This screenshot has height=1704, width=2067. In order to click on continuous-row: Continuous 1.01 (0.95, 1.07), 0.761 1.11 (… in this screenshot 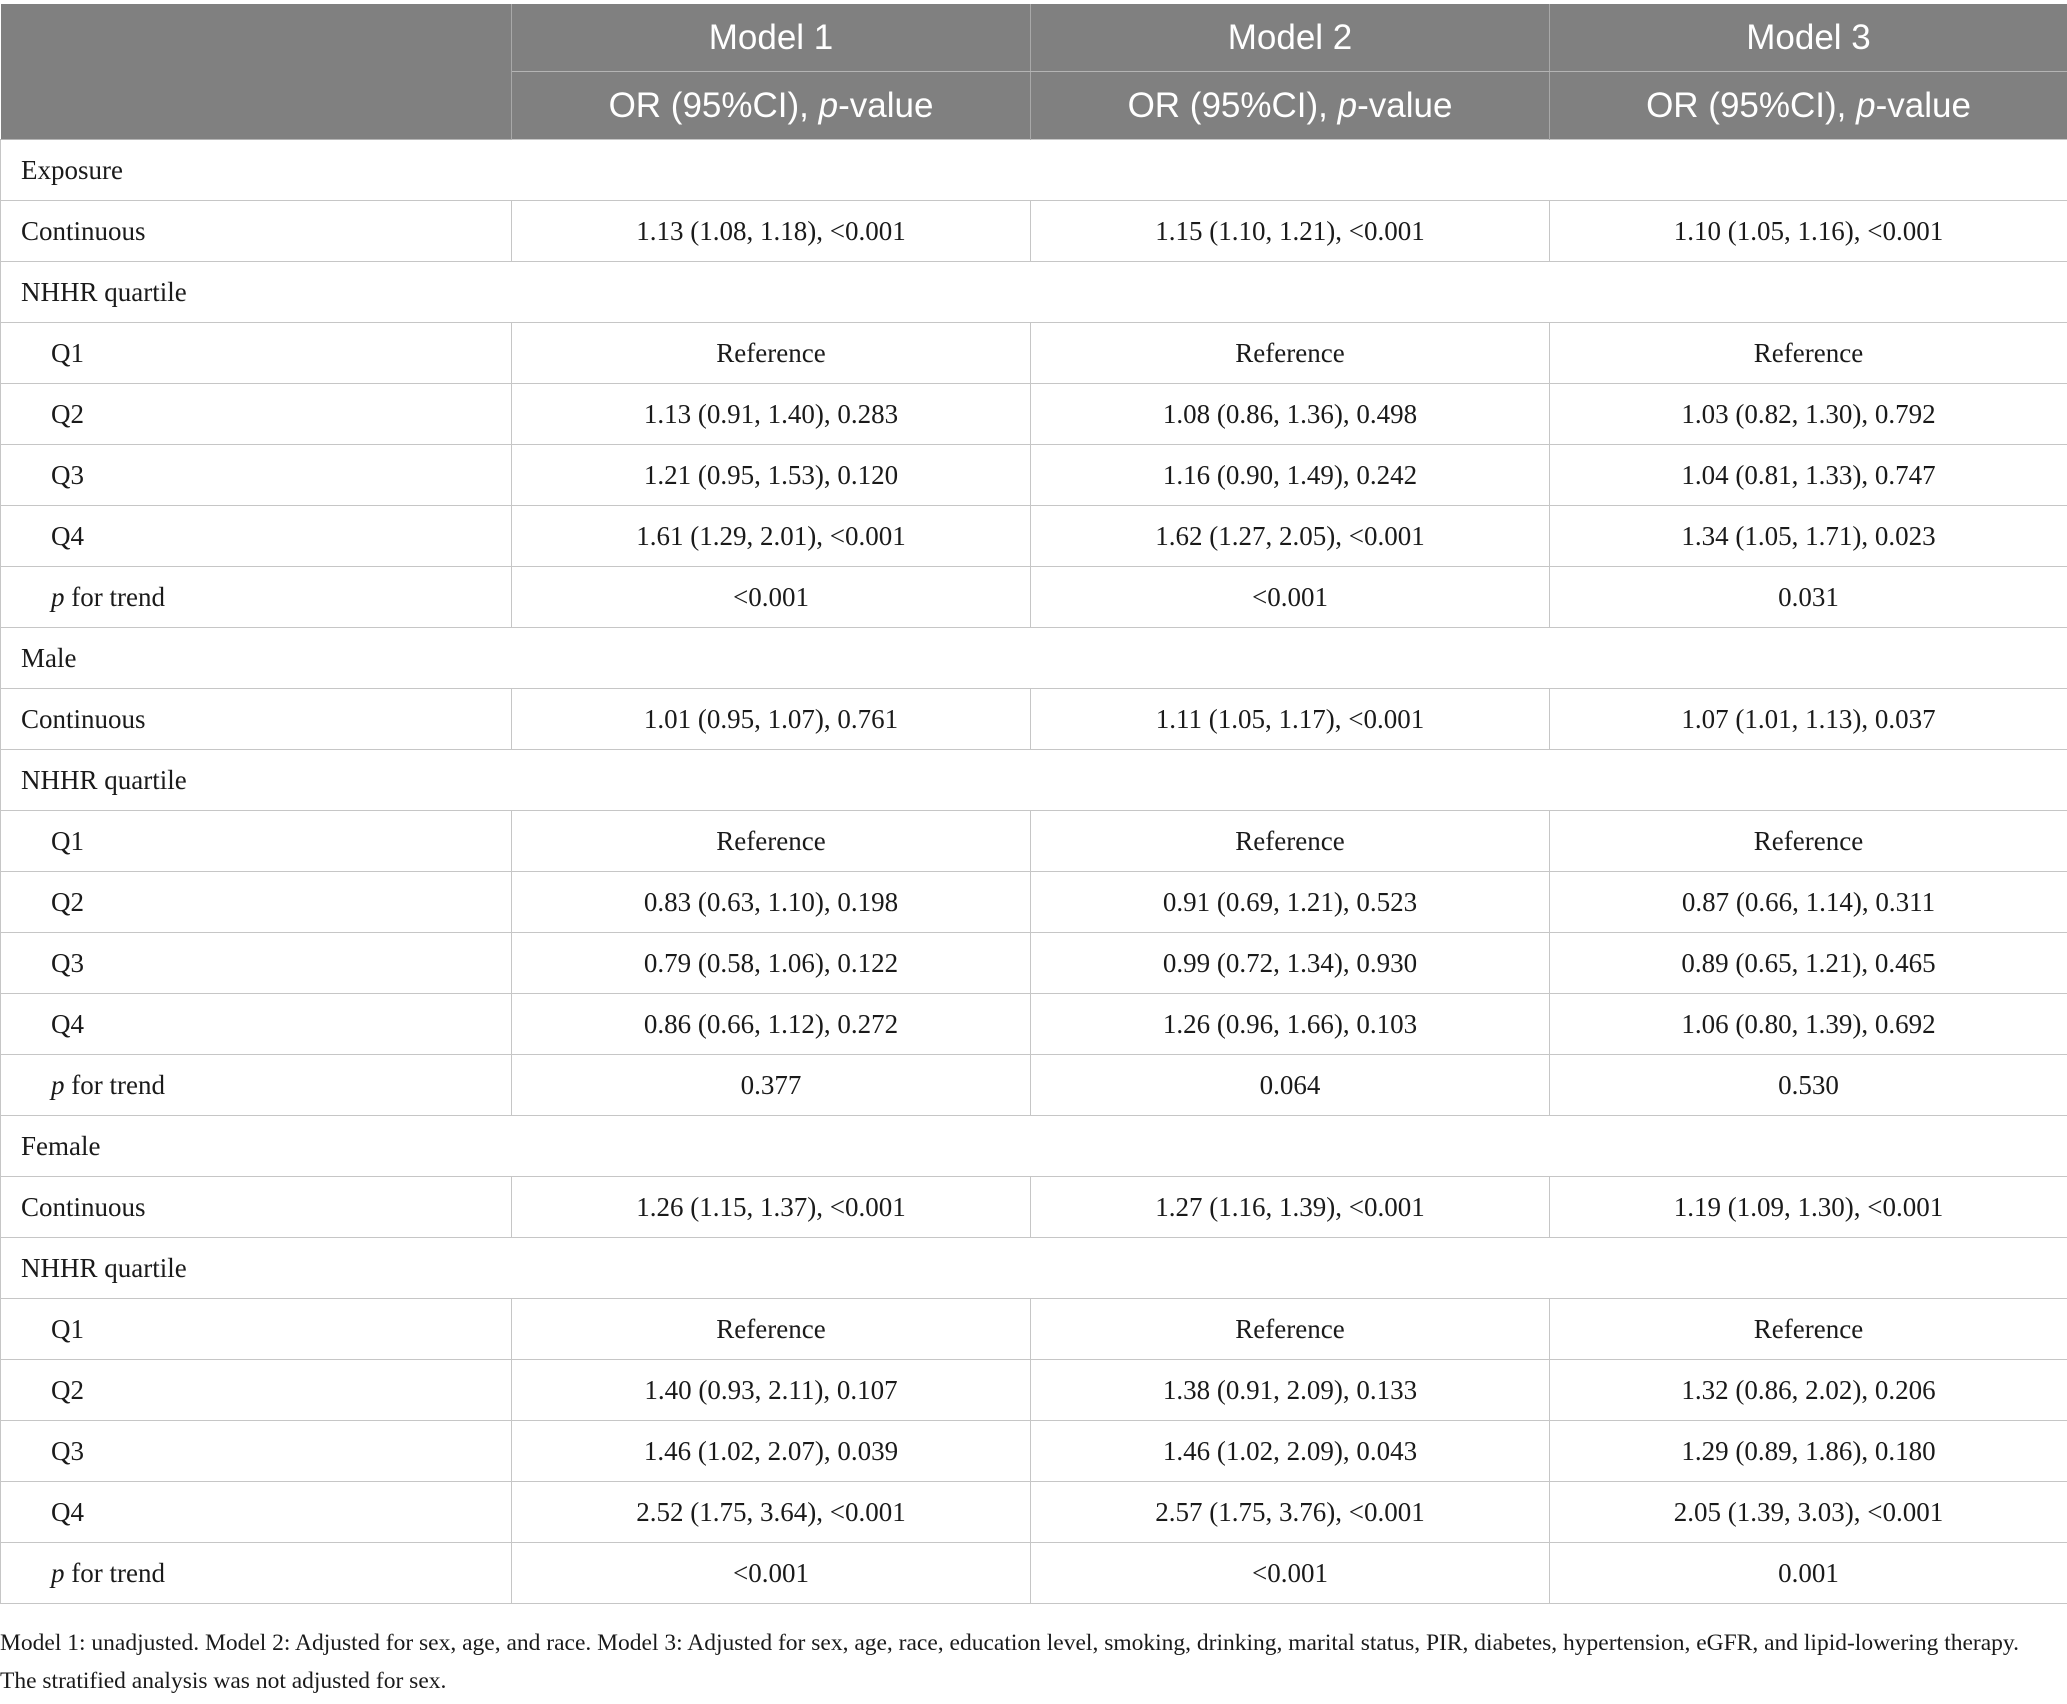, I will do `click(1033, 719)`.